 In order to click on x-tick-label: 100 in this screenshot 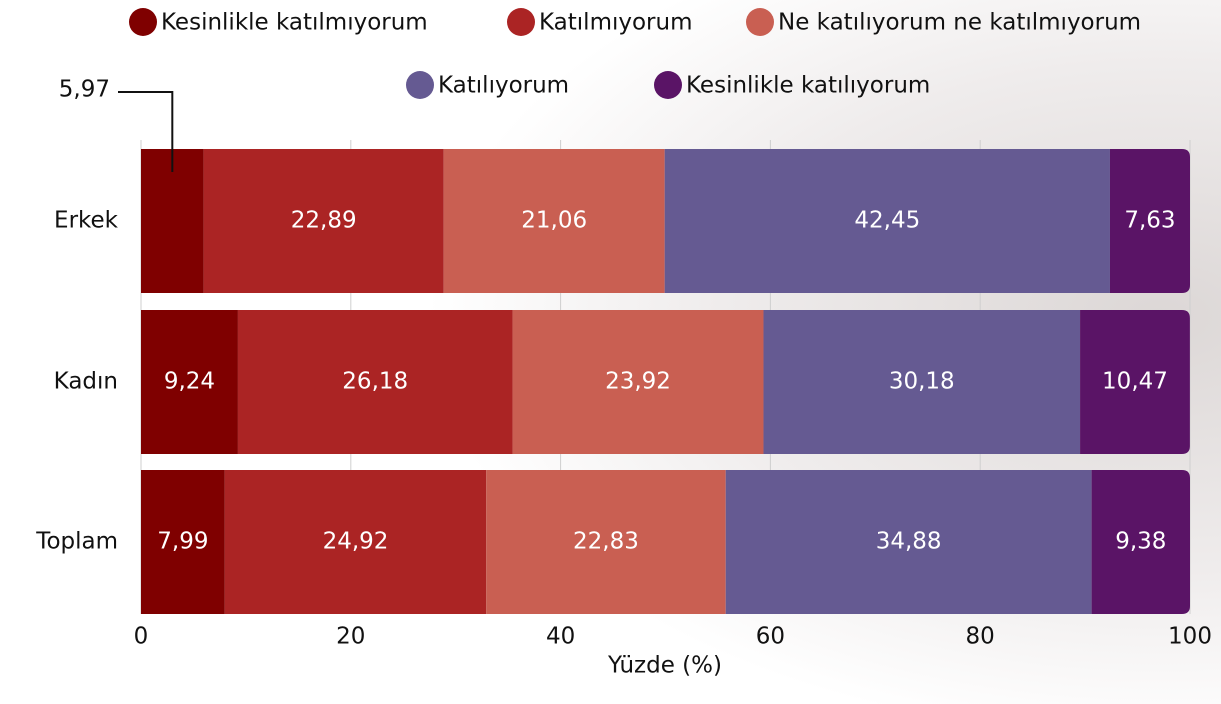, I will do `click(1190, 637)`.